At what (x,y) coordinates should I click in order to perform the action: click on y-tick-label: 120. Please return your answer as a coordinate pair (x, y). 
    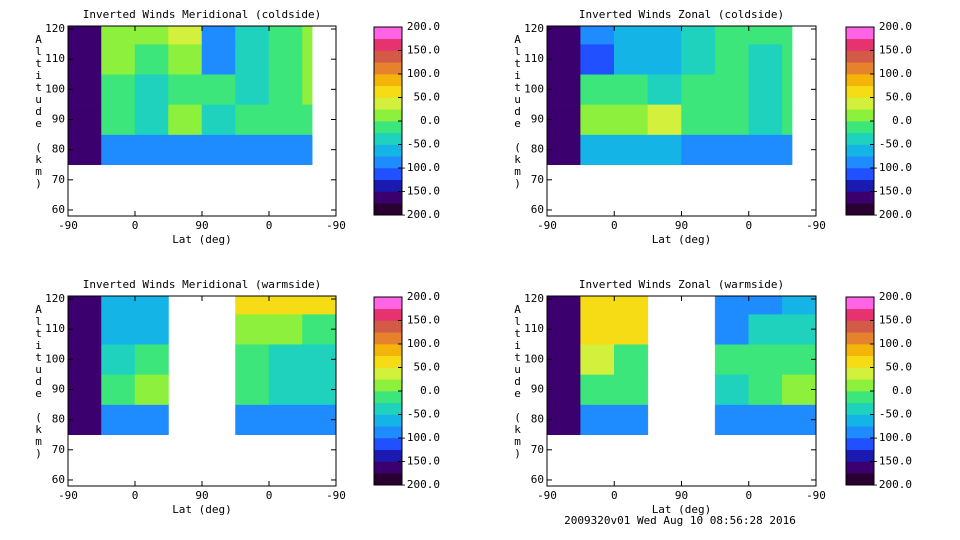
    Looking at the image, I should click on (55, 28).